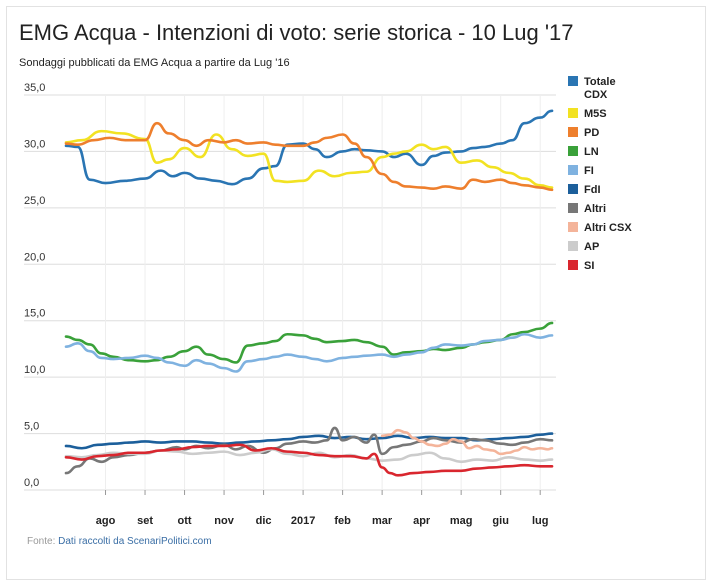  What do you see at coordinates (303, 521) in the screenshot?
I see `x-tick-label: 2017` at bounding box center [303, 521].